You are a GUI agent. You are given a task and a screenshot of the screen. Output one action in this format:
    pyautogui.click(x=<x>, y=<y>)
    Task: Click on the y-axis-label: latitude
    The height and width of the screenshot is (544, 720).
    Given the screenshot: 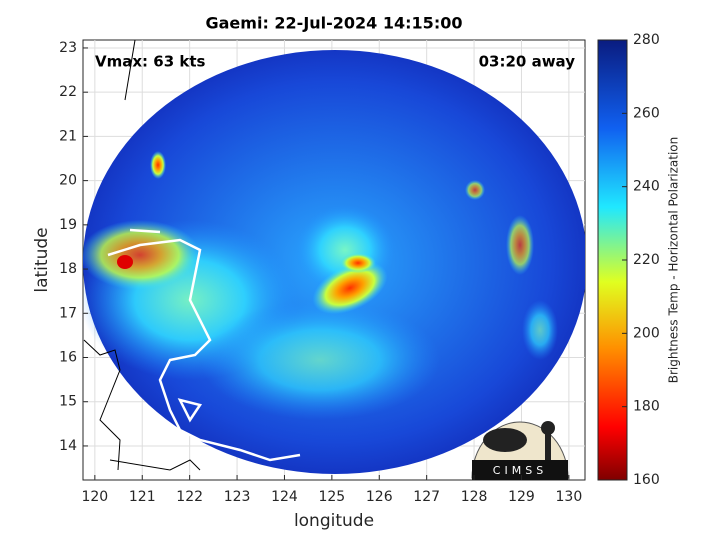 What is the action you would take?
    pyautogui.click(x=42, y=259)
    